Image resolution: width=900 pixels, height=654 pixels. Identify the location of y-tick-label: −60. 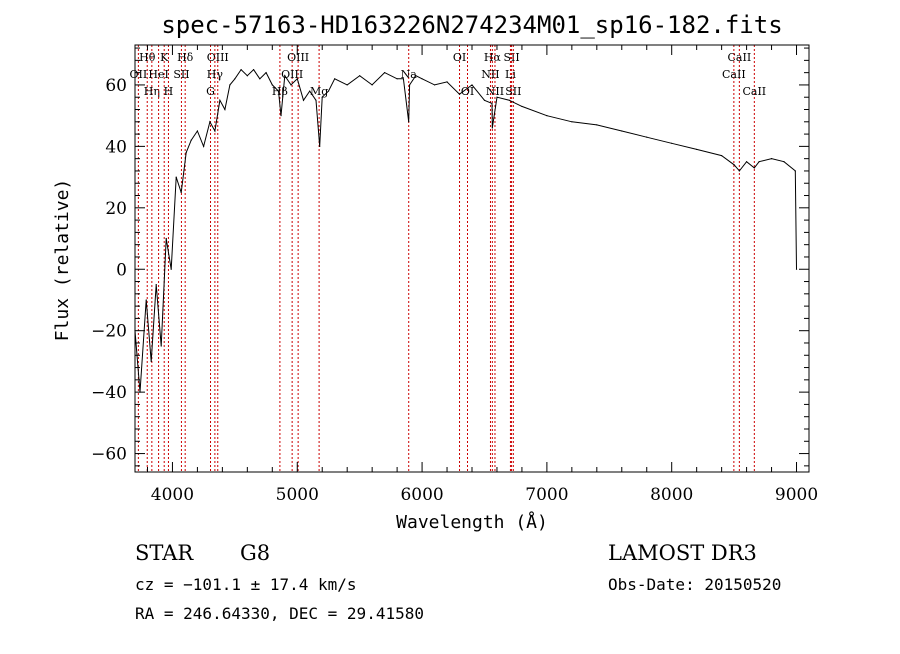
(109, 455).